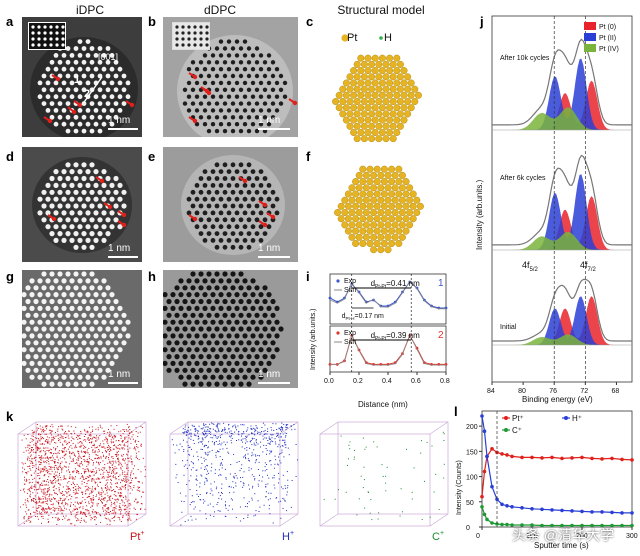 The height and width of the screenshot is (556, 640). I want to click on legend-pt-atom, so click(345, 38).